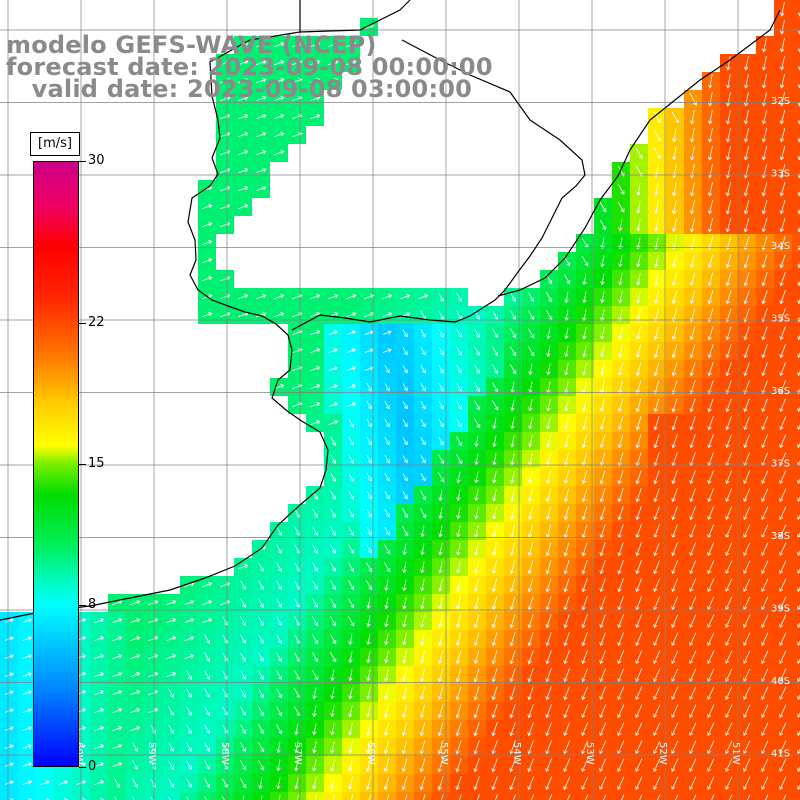 The image size is (800, 800). What do you see at coordinates (780, 101) in the screenshot?
I see `latitude-label: 32S` at bounding box center [780, 101].